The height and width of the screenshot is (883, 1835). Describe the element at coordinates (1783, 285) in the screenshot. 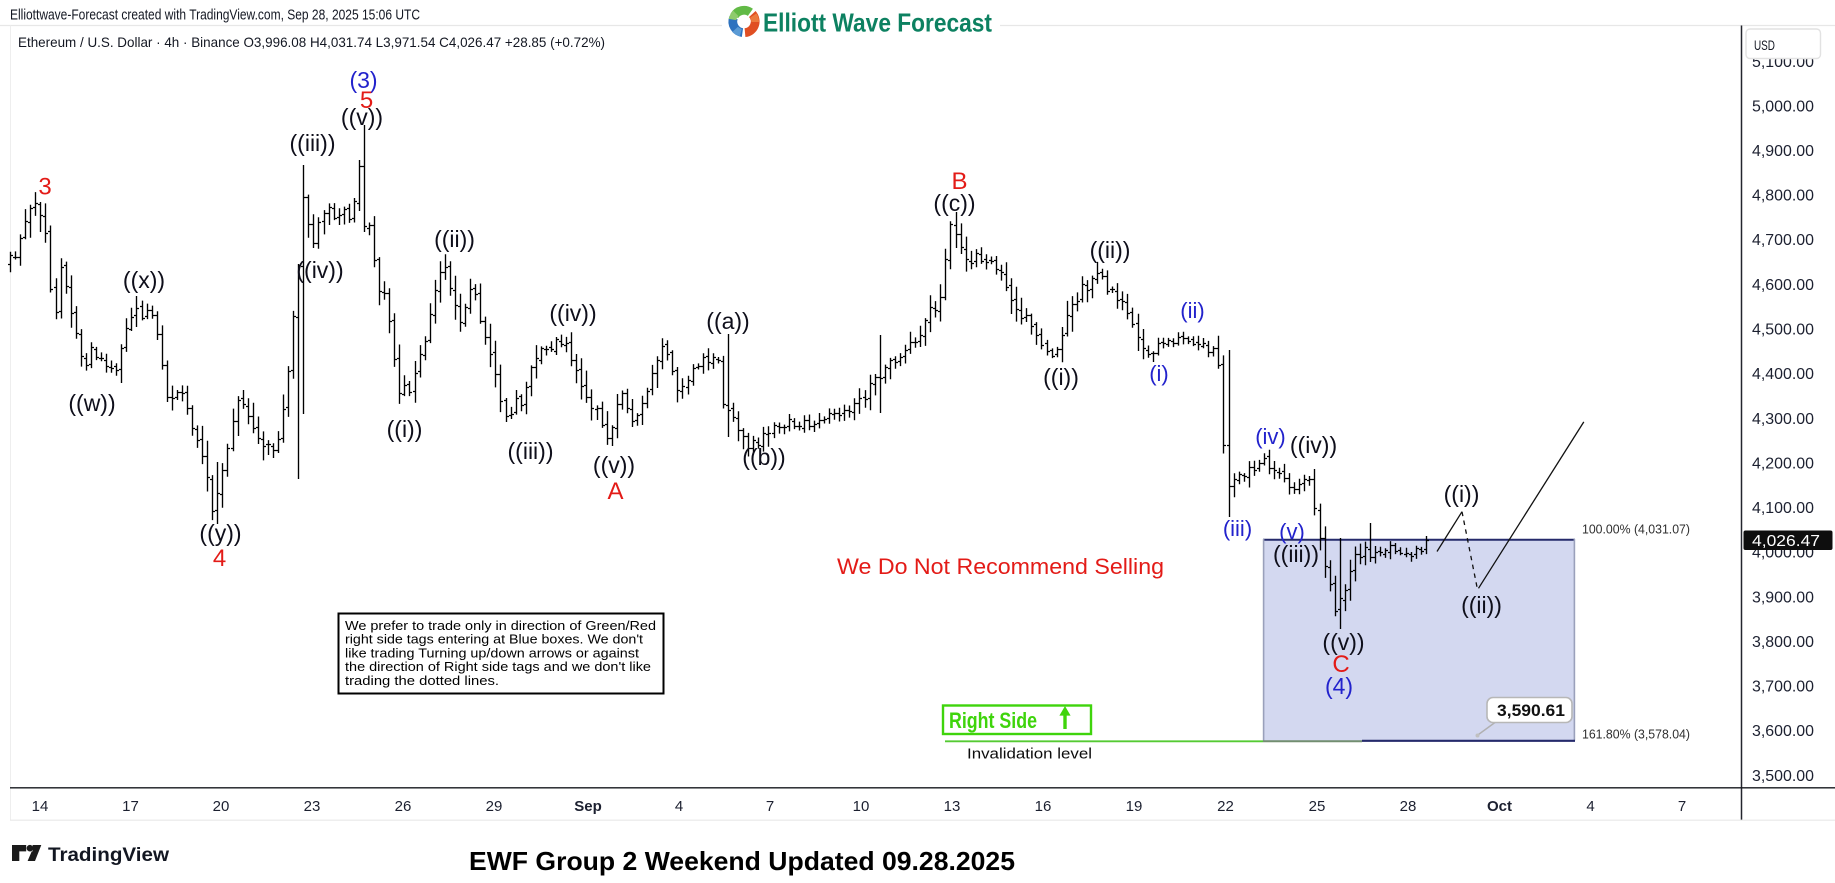

I see `svg-text: 4,600.00` at that location.